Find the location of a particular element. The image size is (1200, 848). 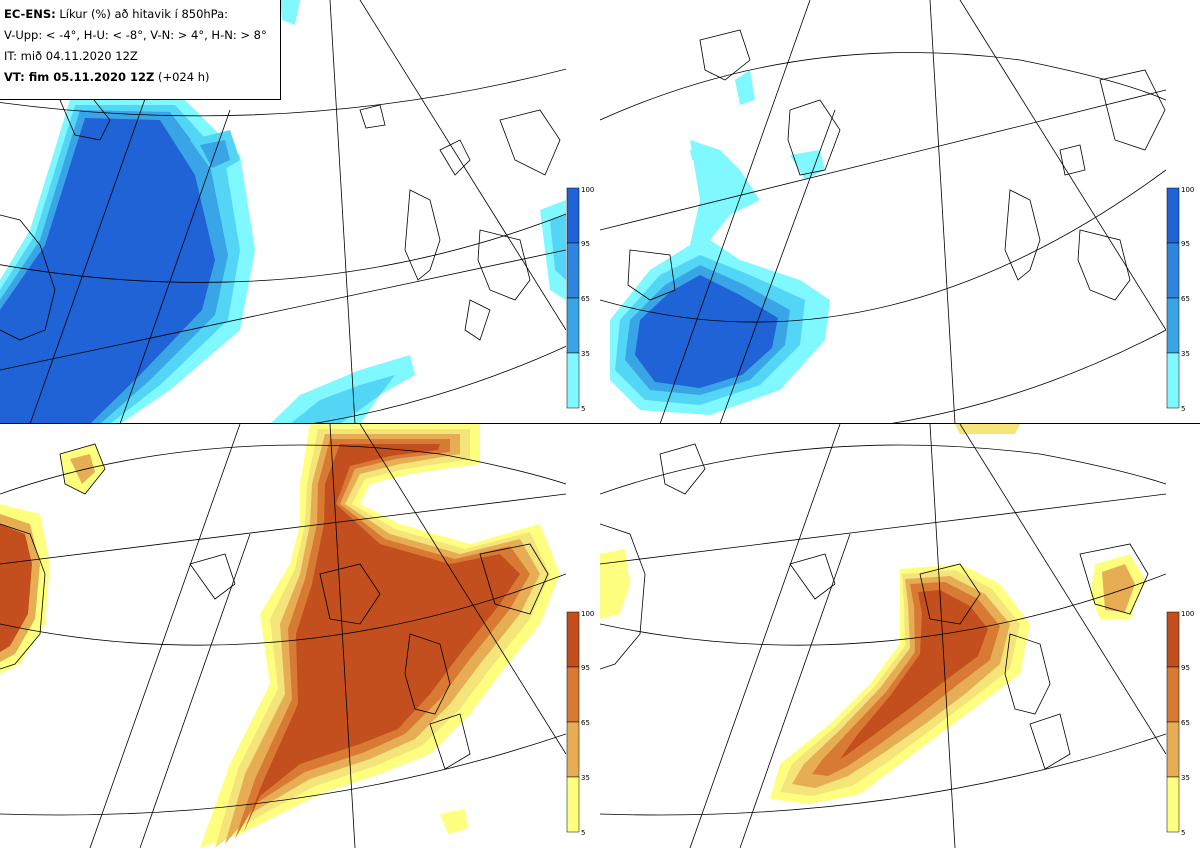

valid-time: VT: fim 05.11.2020 12Z is located at coordinates (79, 77).